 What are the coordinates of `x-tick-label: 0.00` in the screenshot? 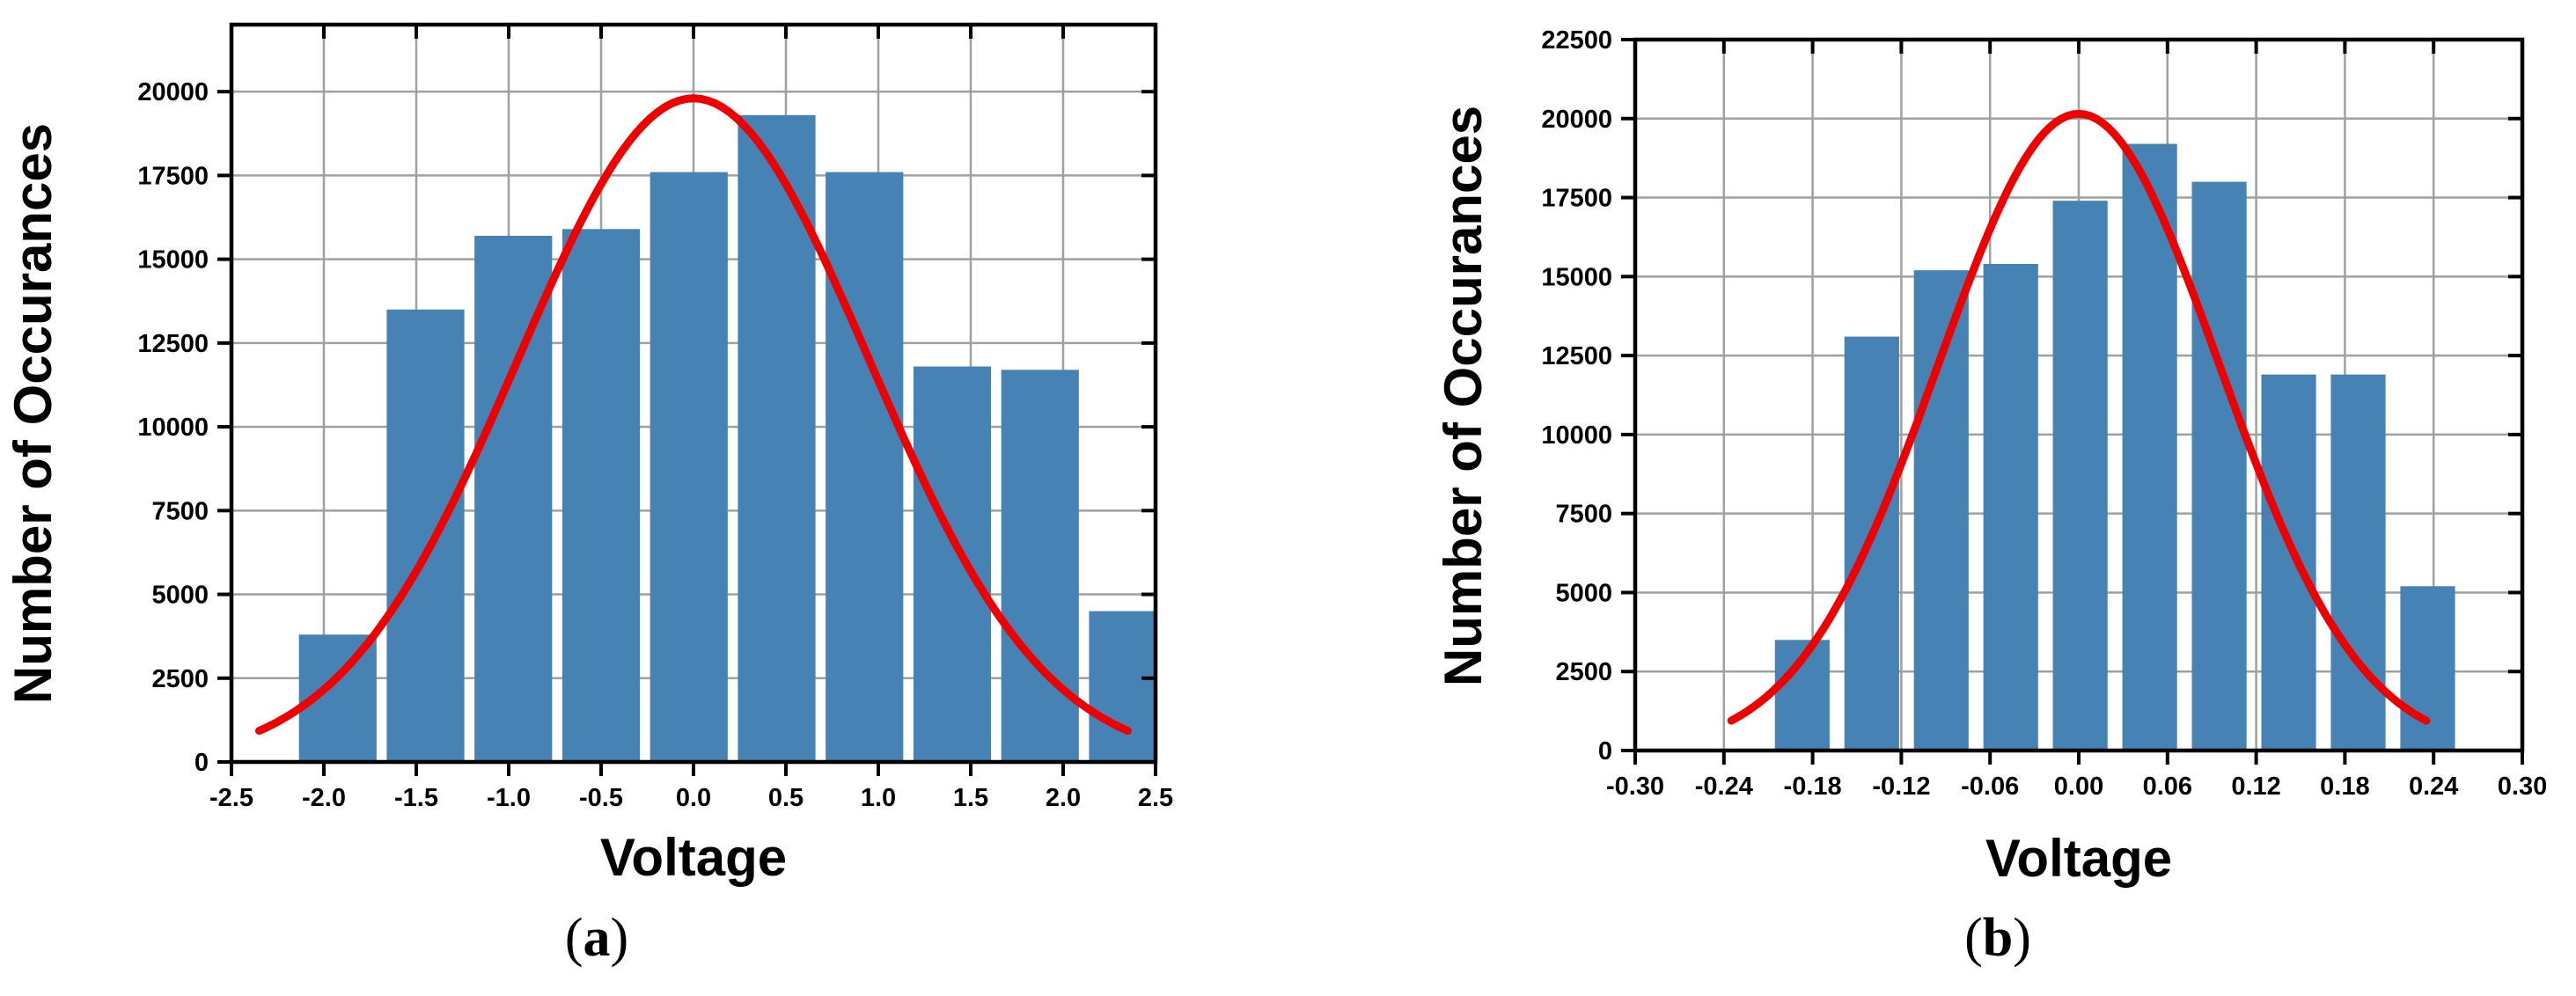 It's located at (2078, 787).